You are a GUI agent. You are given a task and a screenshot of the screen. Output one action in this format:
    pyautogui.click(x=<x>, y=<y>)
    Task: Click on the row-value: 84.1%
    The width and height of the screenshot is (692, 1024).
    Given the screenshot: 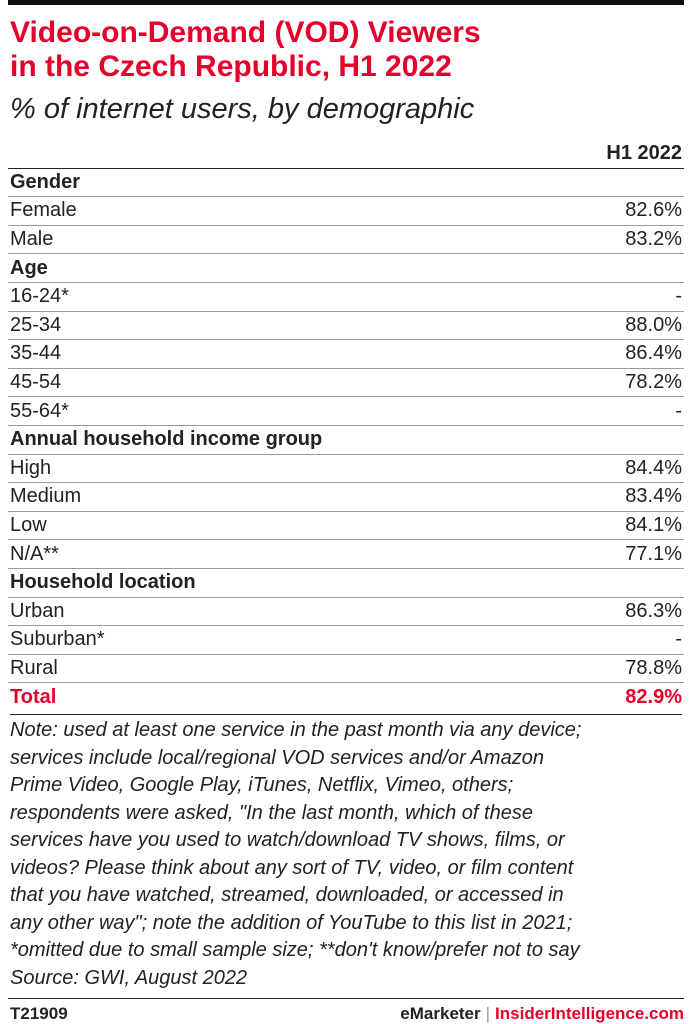 What is the action you would take?
    pyautogui.click(x=653, y=525)
    